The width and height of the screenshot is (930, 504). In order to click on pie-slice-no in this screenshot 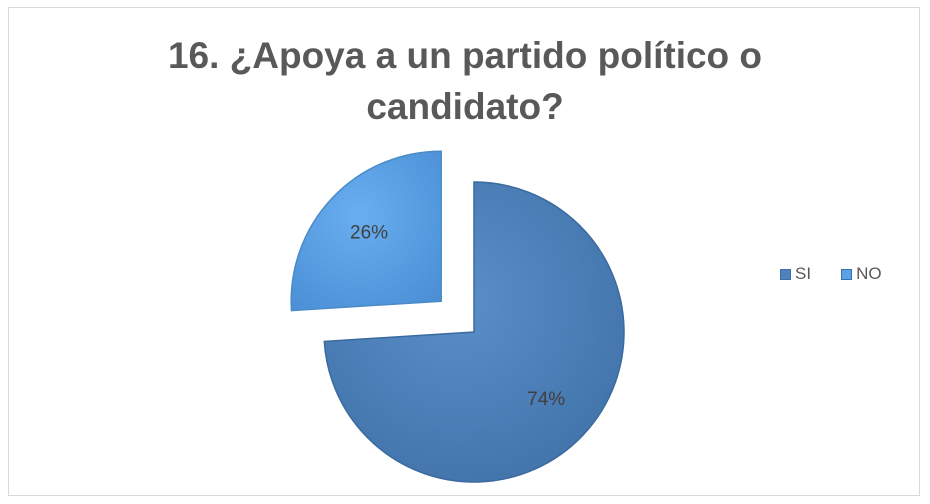, I will do `click(366, 231)`.